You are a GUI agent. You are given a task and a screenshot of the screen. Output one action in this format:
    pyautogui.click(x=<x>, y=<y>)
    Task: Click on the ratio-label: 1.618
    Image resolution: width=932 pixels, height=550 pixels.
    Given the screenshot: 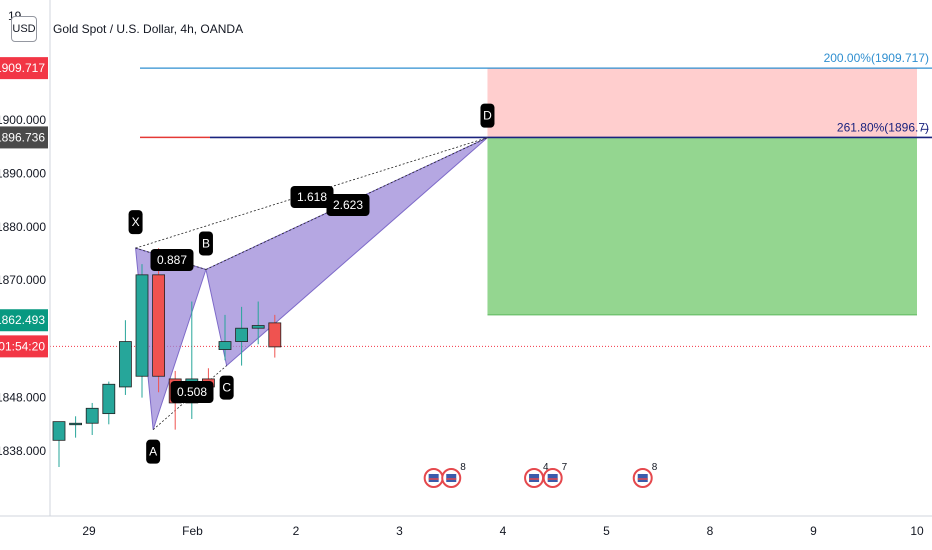 What is the action you would take?
    pyautogui.click(x=312, y=197)
    